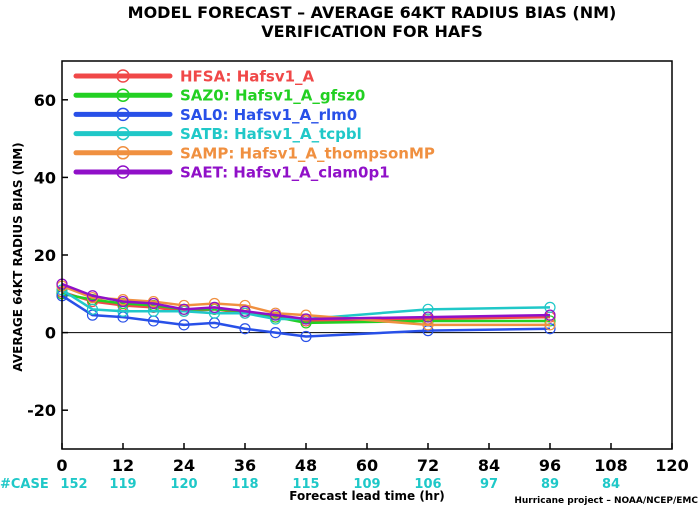  Describe the element at coordinates (307, 153) in the screenshot. I see `legend-label: SAMP: Hafsv1_A_thompsonMP` at that location.